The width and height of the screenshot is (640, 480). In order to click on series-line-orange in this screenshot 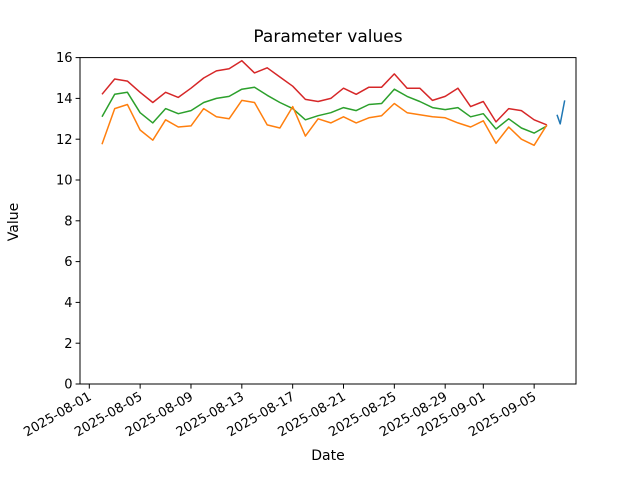, I will do `click(324, 123)`.